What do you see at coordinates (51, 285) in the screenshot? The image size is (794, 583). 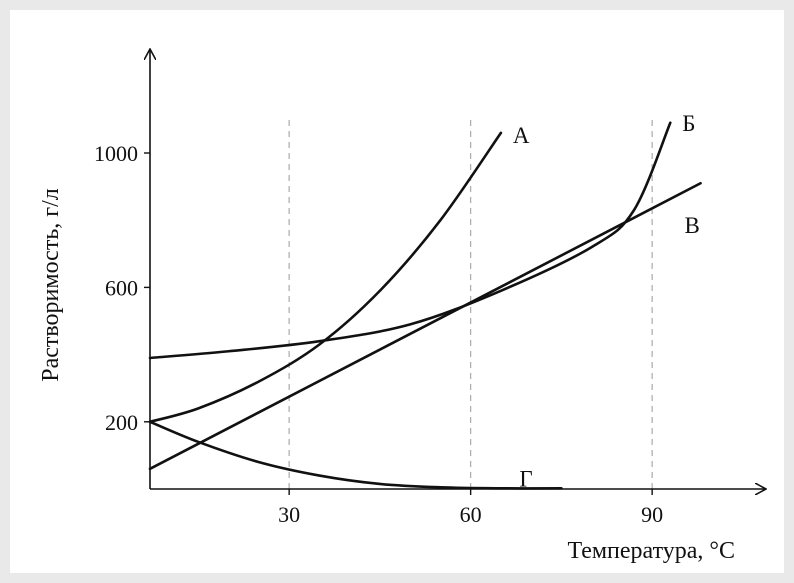 I see `y-axis-label: Растворимость, г/л` at bounding box center [51, 285].